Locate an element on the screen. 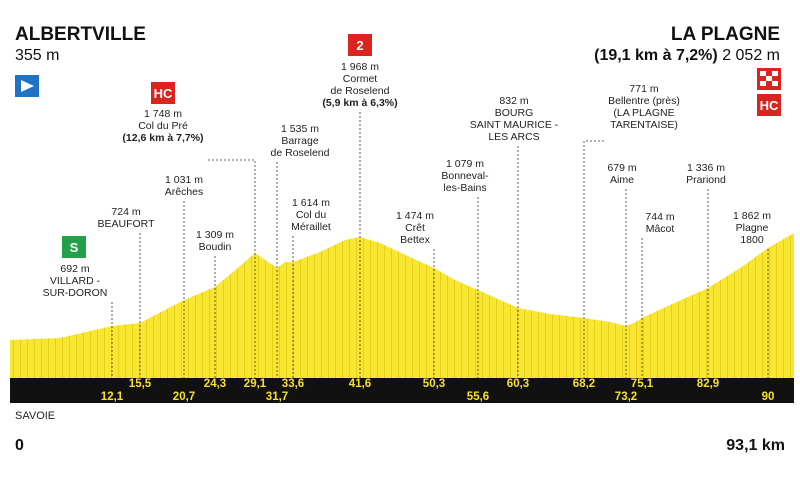 This screenshot has height=484, width=800. climb-icon: 2 is located at coordinates (360, 45).